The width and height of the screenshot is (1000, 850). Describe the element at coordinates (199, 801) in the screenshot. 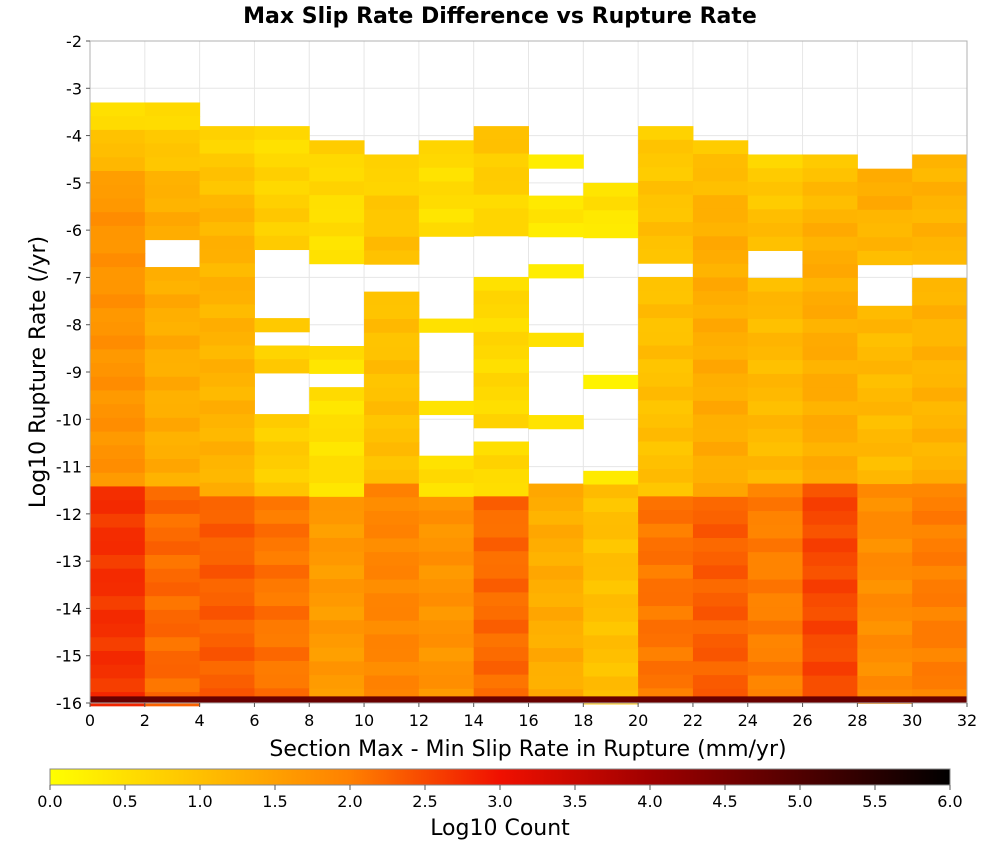

I see `colorbar-tick-label: 1.0` at that location.